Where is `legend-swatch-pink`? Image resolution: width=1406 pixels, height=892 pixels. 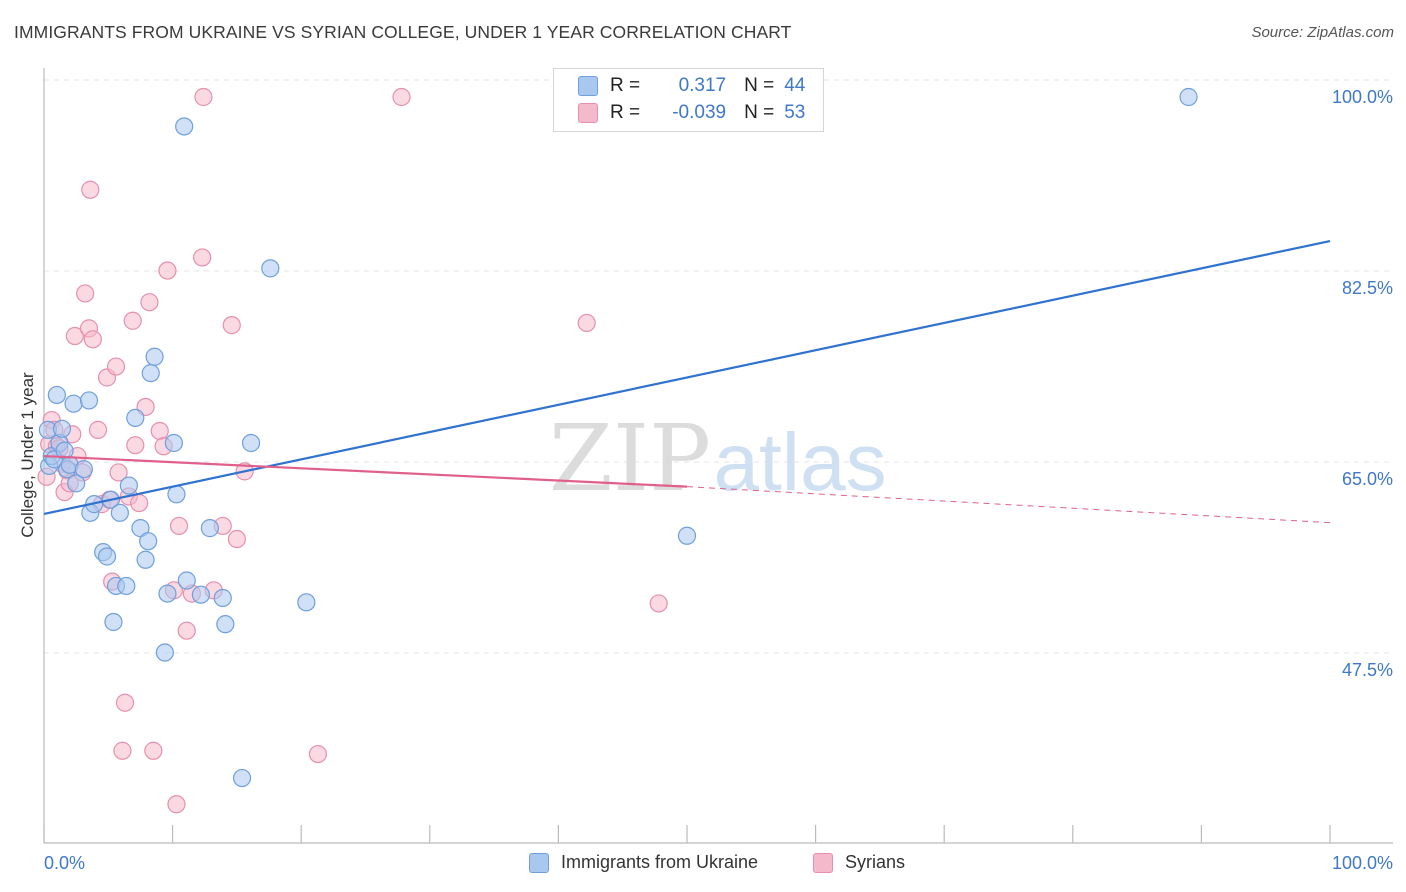
legend-swatch-pink is located at coordinates (588, 113).